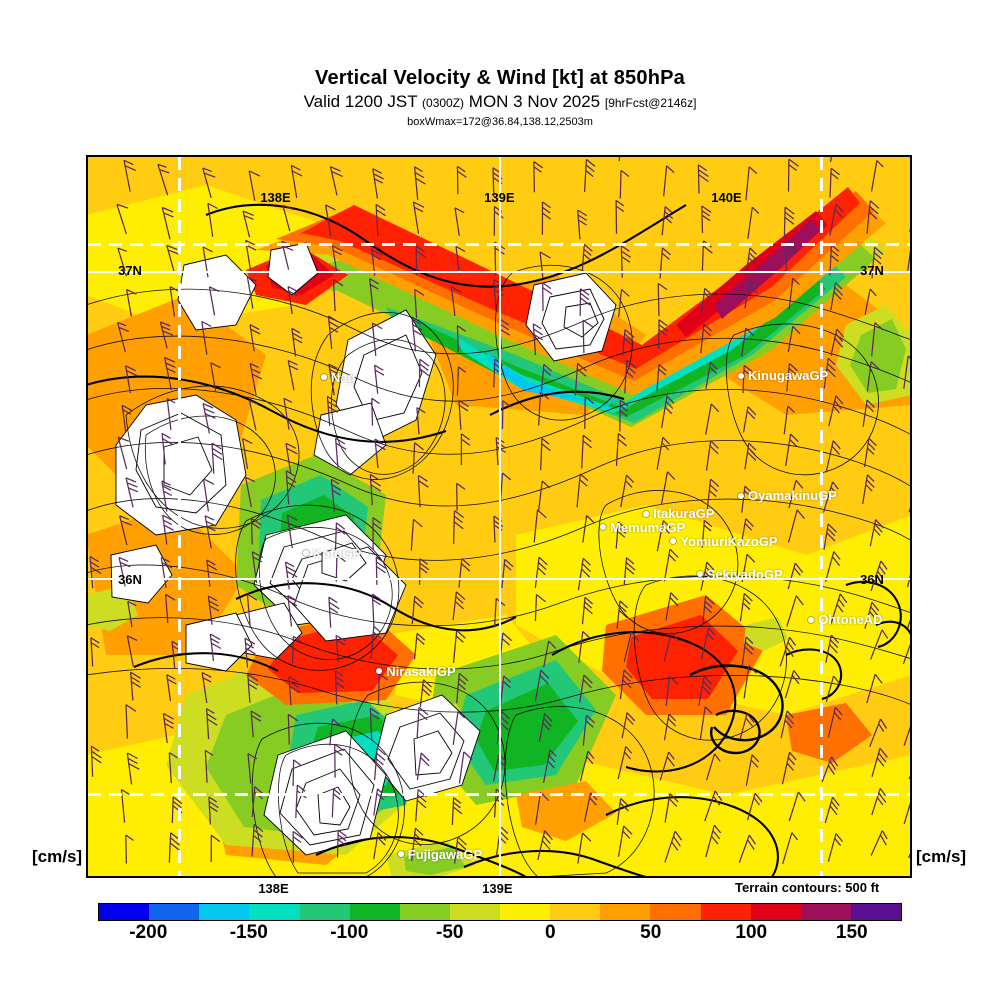 The width and height of the screenshot is (1000, 1000). Describe the element at coordinates (807, 887) in the screenshot. I see `terrain-contour-note: Terrain contours: 500 ft` at that location.